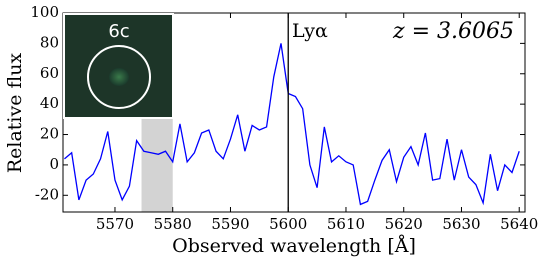 Image resolution: width=540 pixels, height=264 pixels. Describe the element at coordinates (44, 12) in the screenshot. I see `y-tick-label: 100` at that location.